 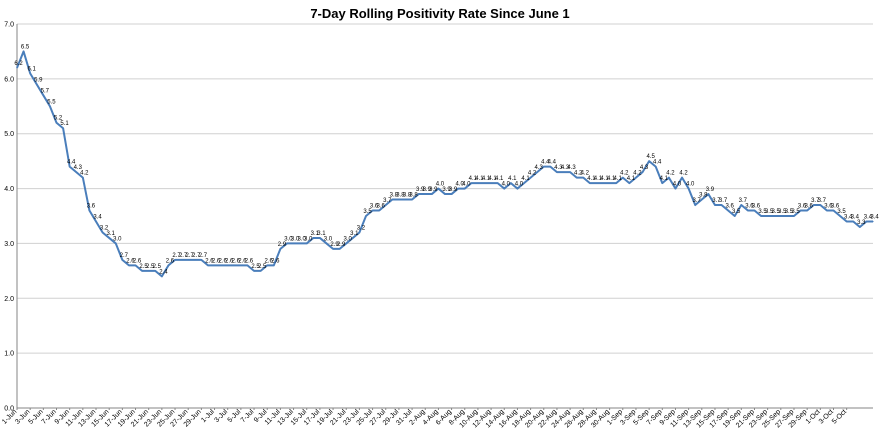 What do you see at coordinates (288, 239) in the screenshot?
I see `data-label: 3.0` at bounding box center [288, 239].